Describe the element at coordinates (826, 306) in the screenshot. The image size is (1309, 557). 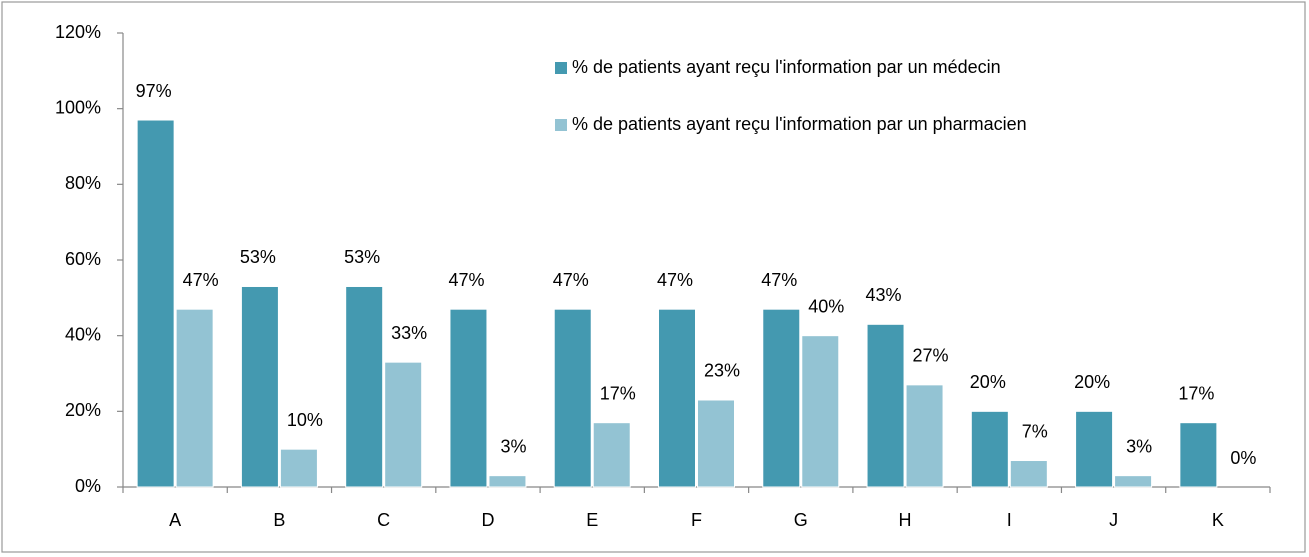
I see `data-label: 40%` at that location.